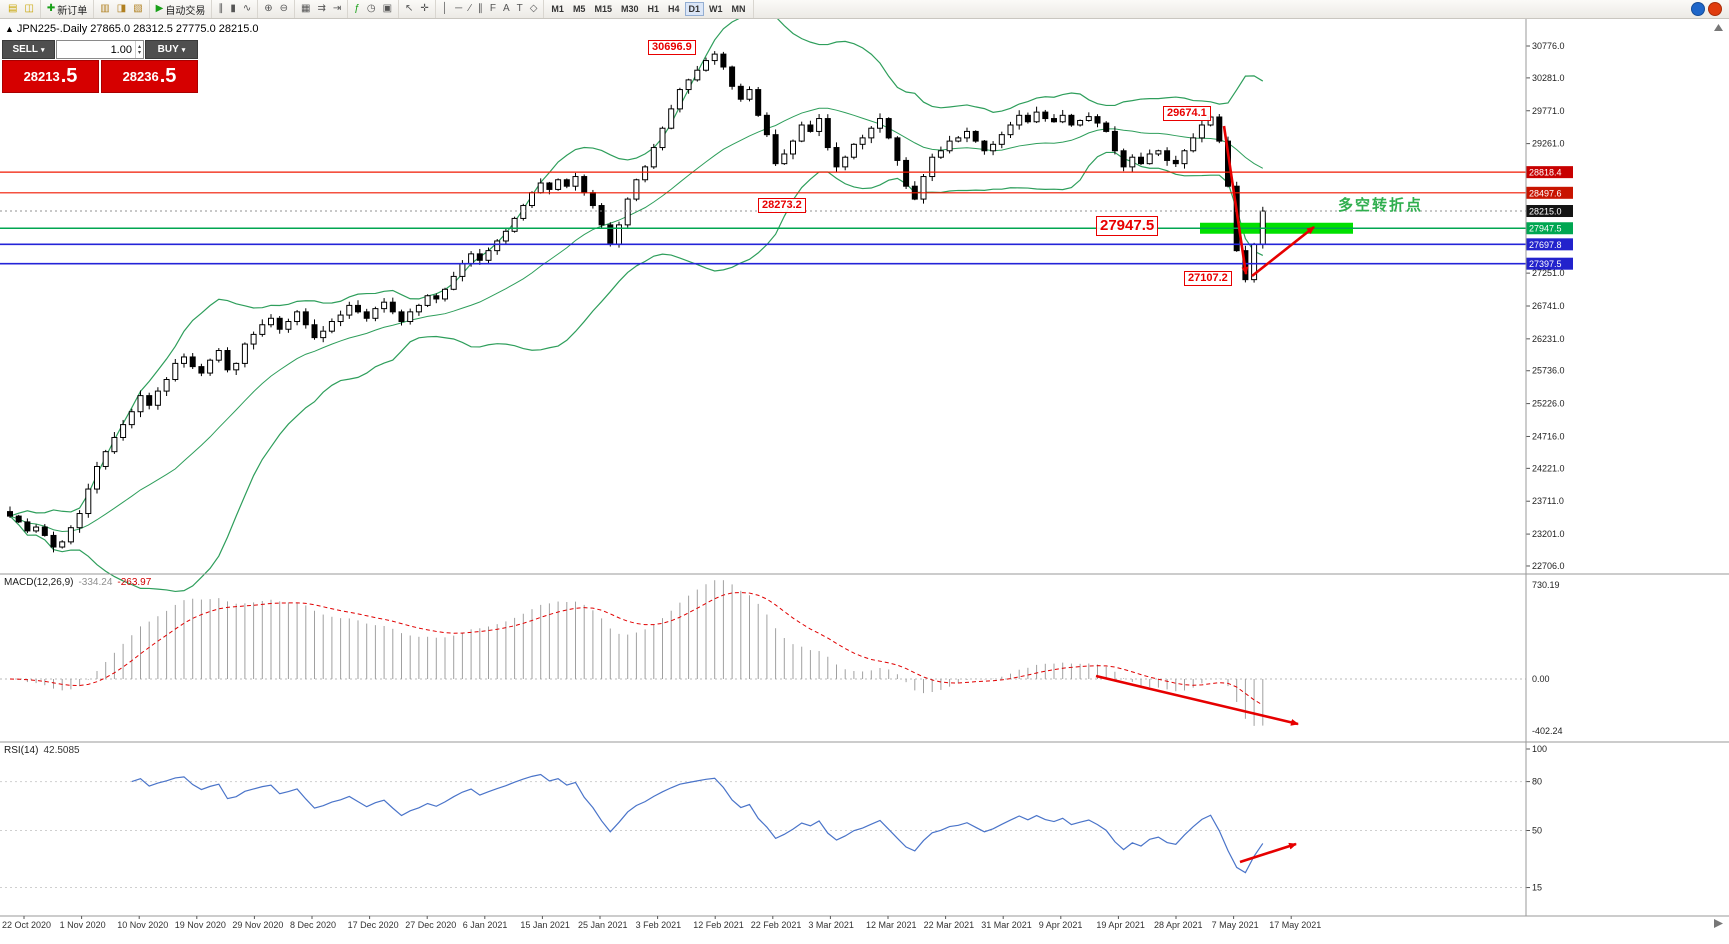 The image size is (1729, 944). Describe the element at coordinates (104, 9) in the screenshot. I see `market-watch-icon: ▥` at that location.